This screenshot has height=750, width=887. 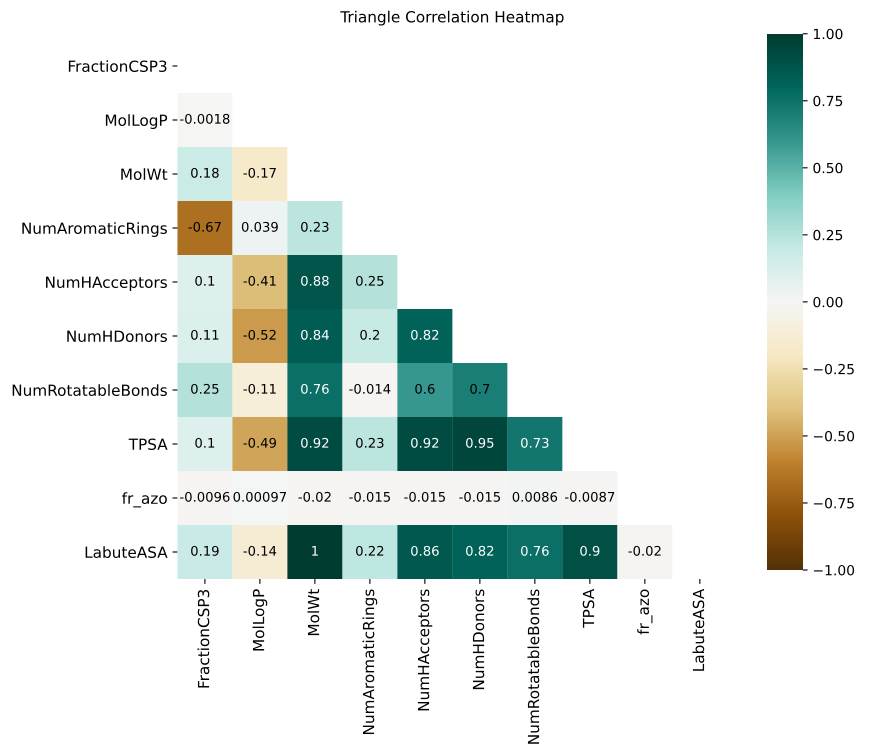 What do you see at coordinates (259, 281) in the screenshot?
I see `data-label: -0.41` at bounding box center [259, 281].